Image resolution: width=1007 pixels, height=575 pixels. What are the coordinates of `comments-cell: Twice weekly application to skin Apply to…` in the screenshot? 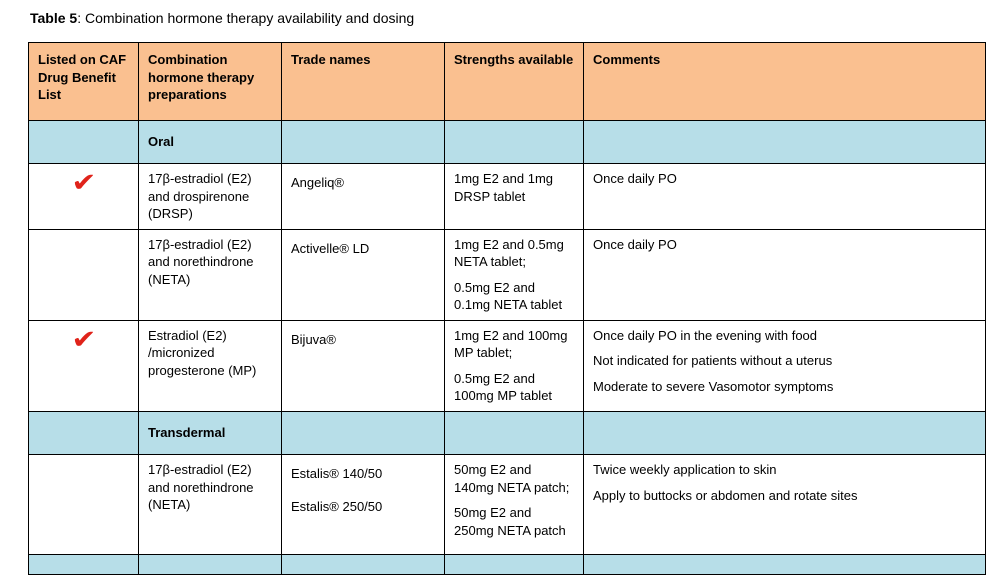 It's located at (784, 505).